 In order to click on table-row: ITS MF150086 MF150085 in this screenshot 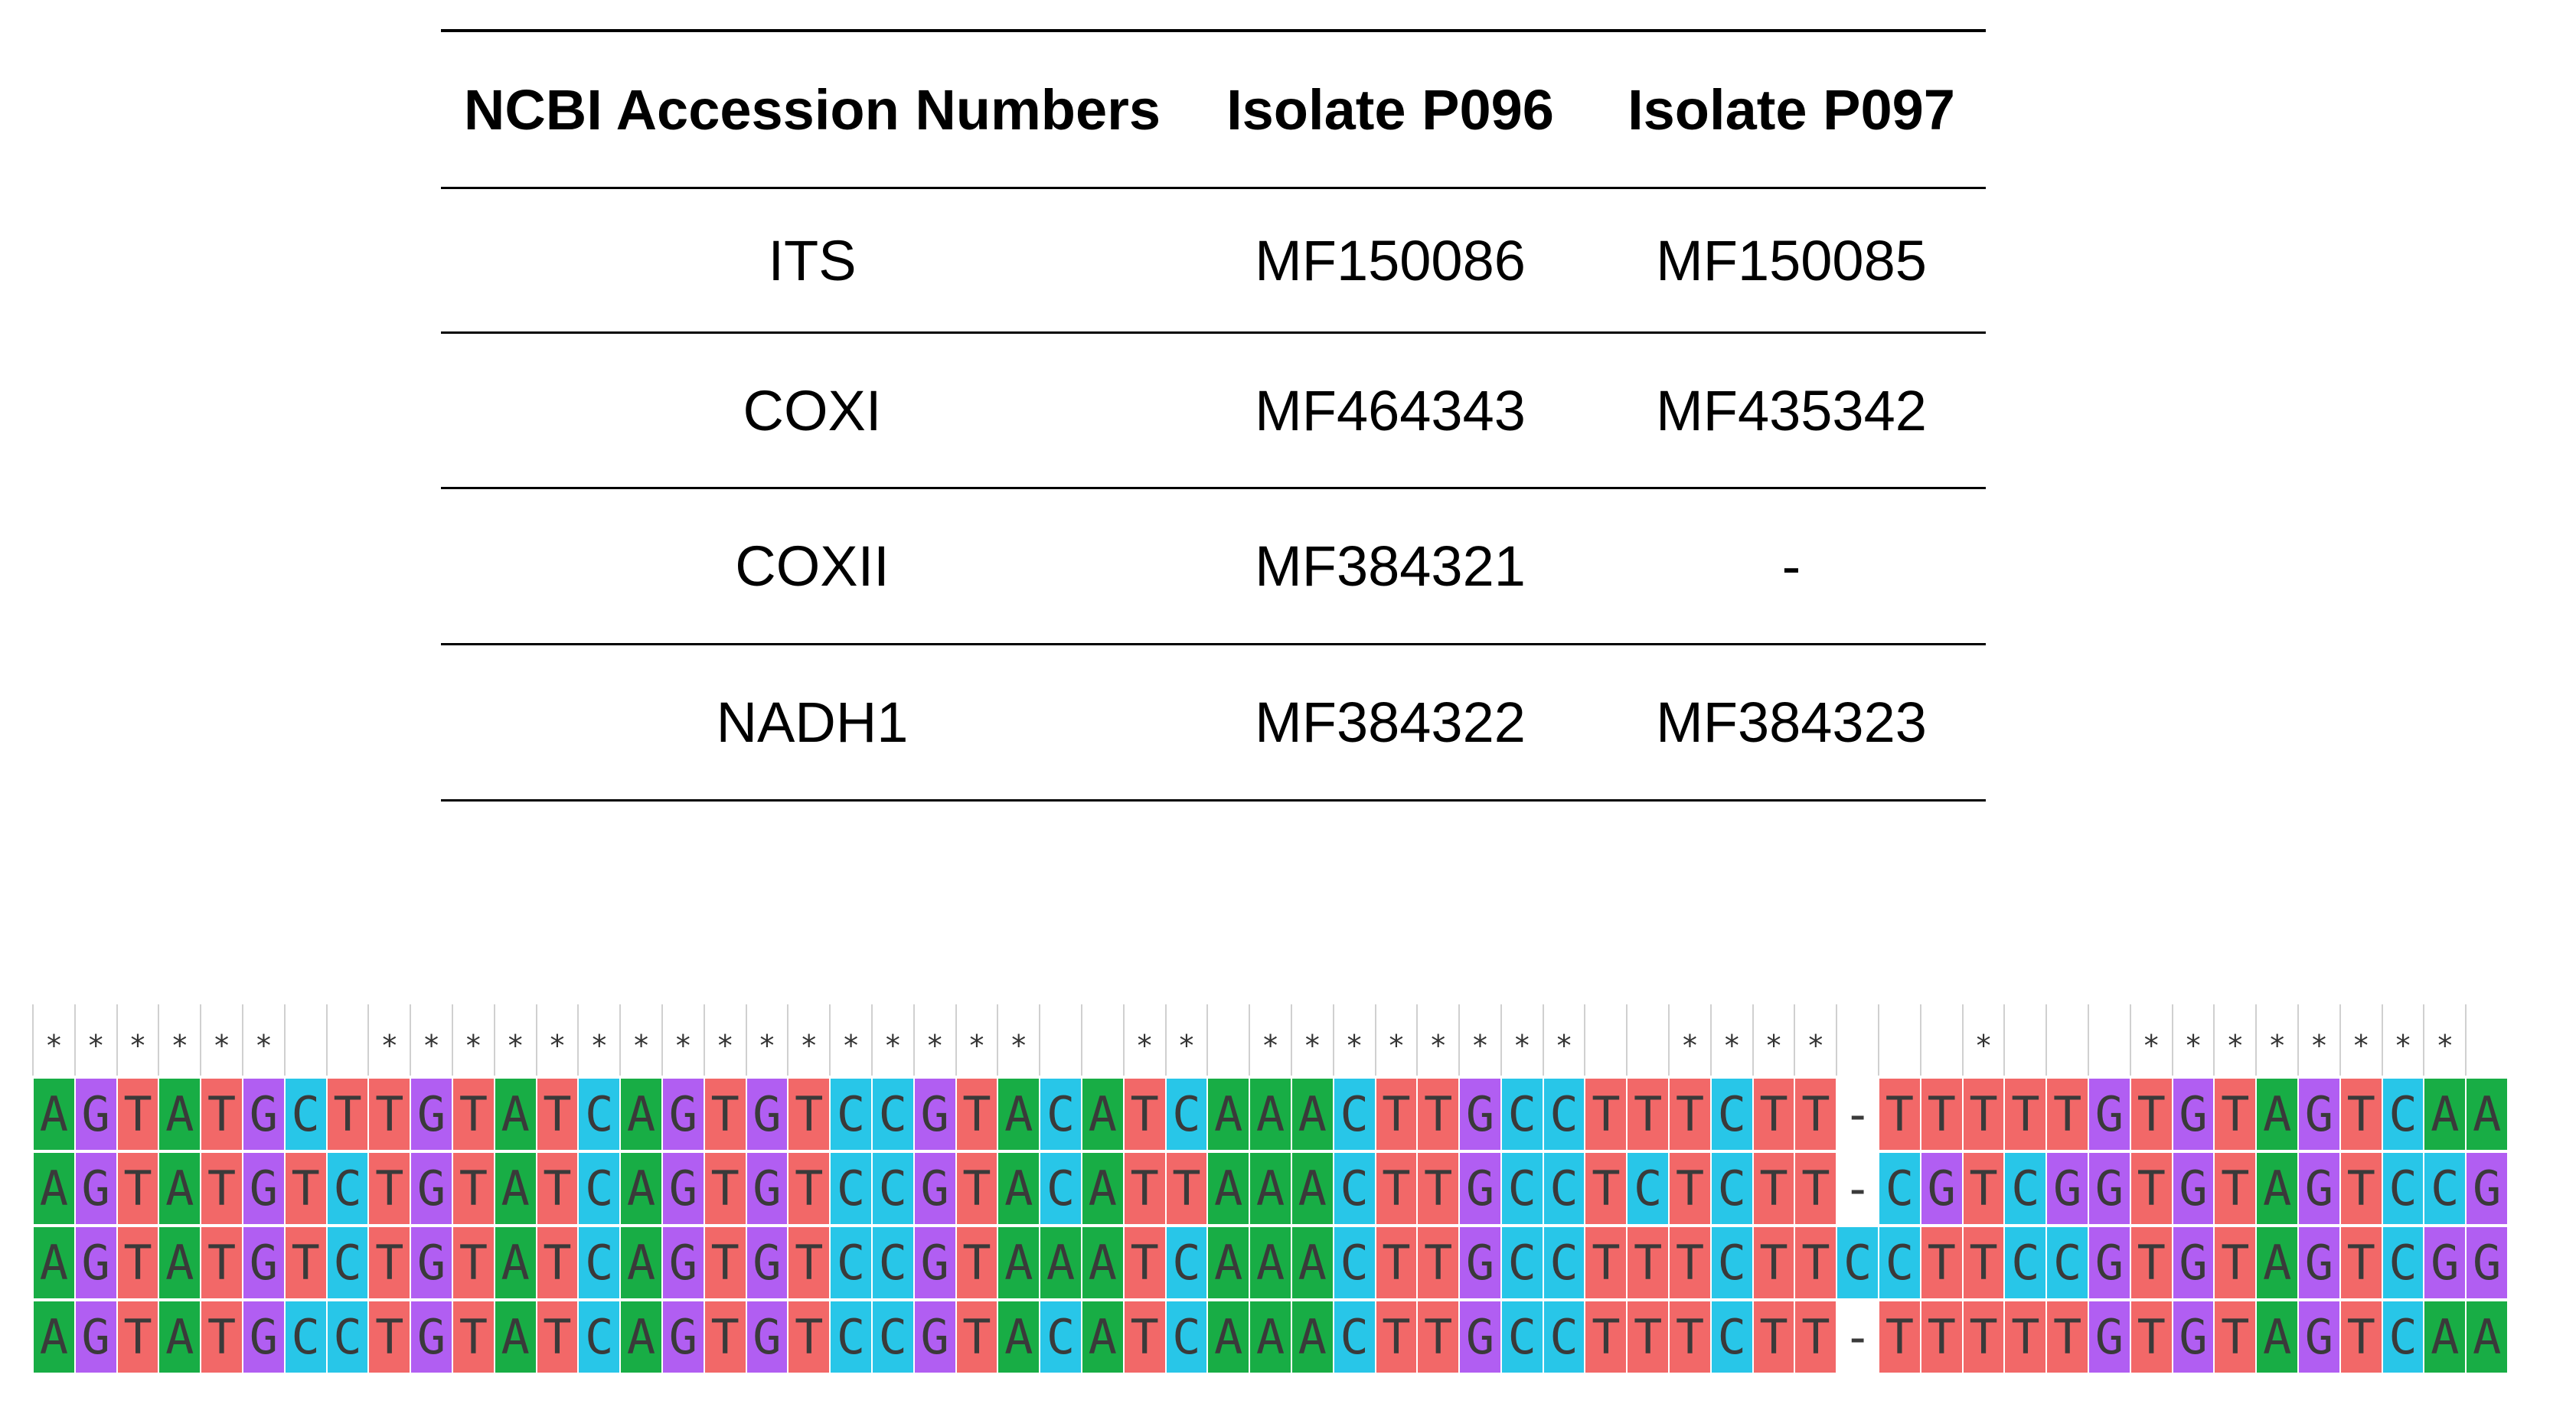, I will do `click(1213, 261)`.